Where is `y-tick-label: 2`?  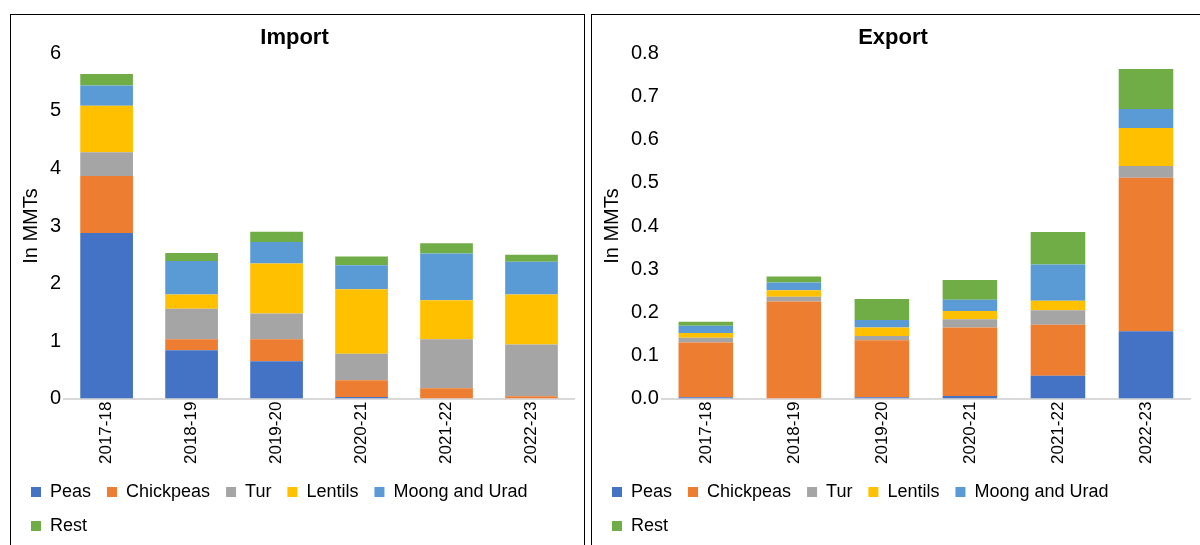 y-tick-label: 2 is located at coordinates (56, 282).